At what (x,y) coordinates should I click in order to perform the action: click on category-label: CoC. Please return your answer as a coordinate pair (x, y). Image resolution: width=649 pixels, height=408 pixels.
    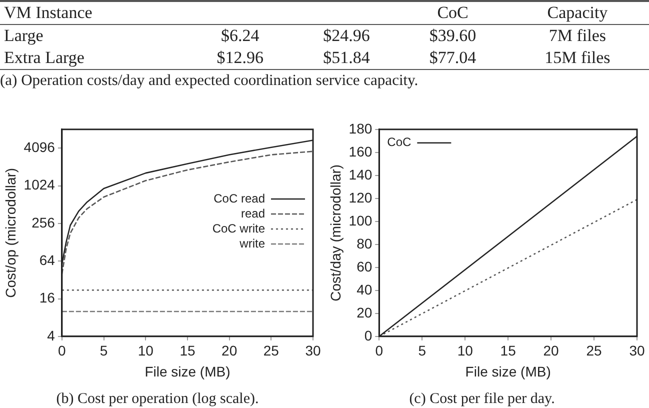
    Looking at the image, I should click on (453, 13).